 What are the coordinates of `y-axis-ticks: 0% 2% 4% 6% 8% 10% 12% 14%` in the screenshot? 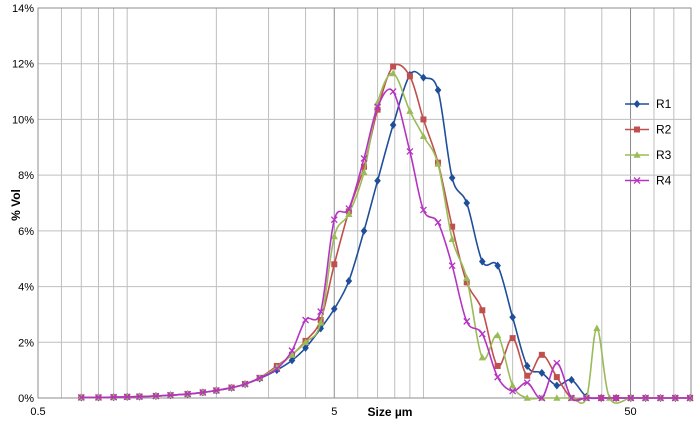 It's located at (23, 204).